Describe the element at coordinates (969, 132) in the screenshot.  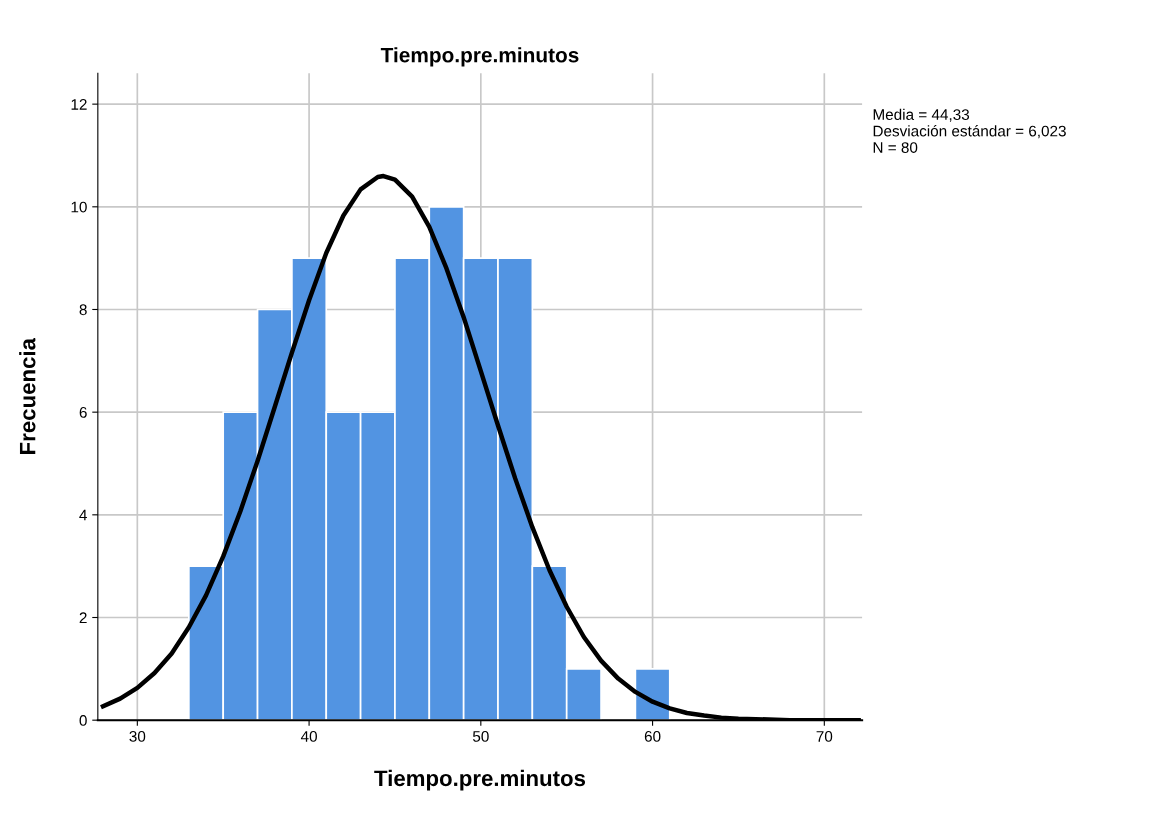
I see `text: Desviación estándar = 6,023` at that location.